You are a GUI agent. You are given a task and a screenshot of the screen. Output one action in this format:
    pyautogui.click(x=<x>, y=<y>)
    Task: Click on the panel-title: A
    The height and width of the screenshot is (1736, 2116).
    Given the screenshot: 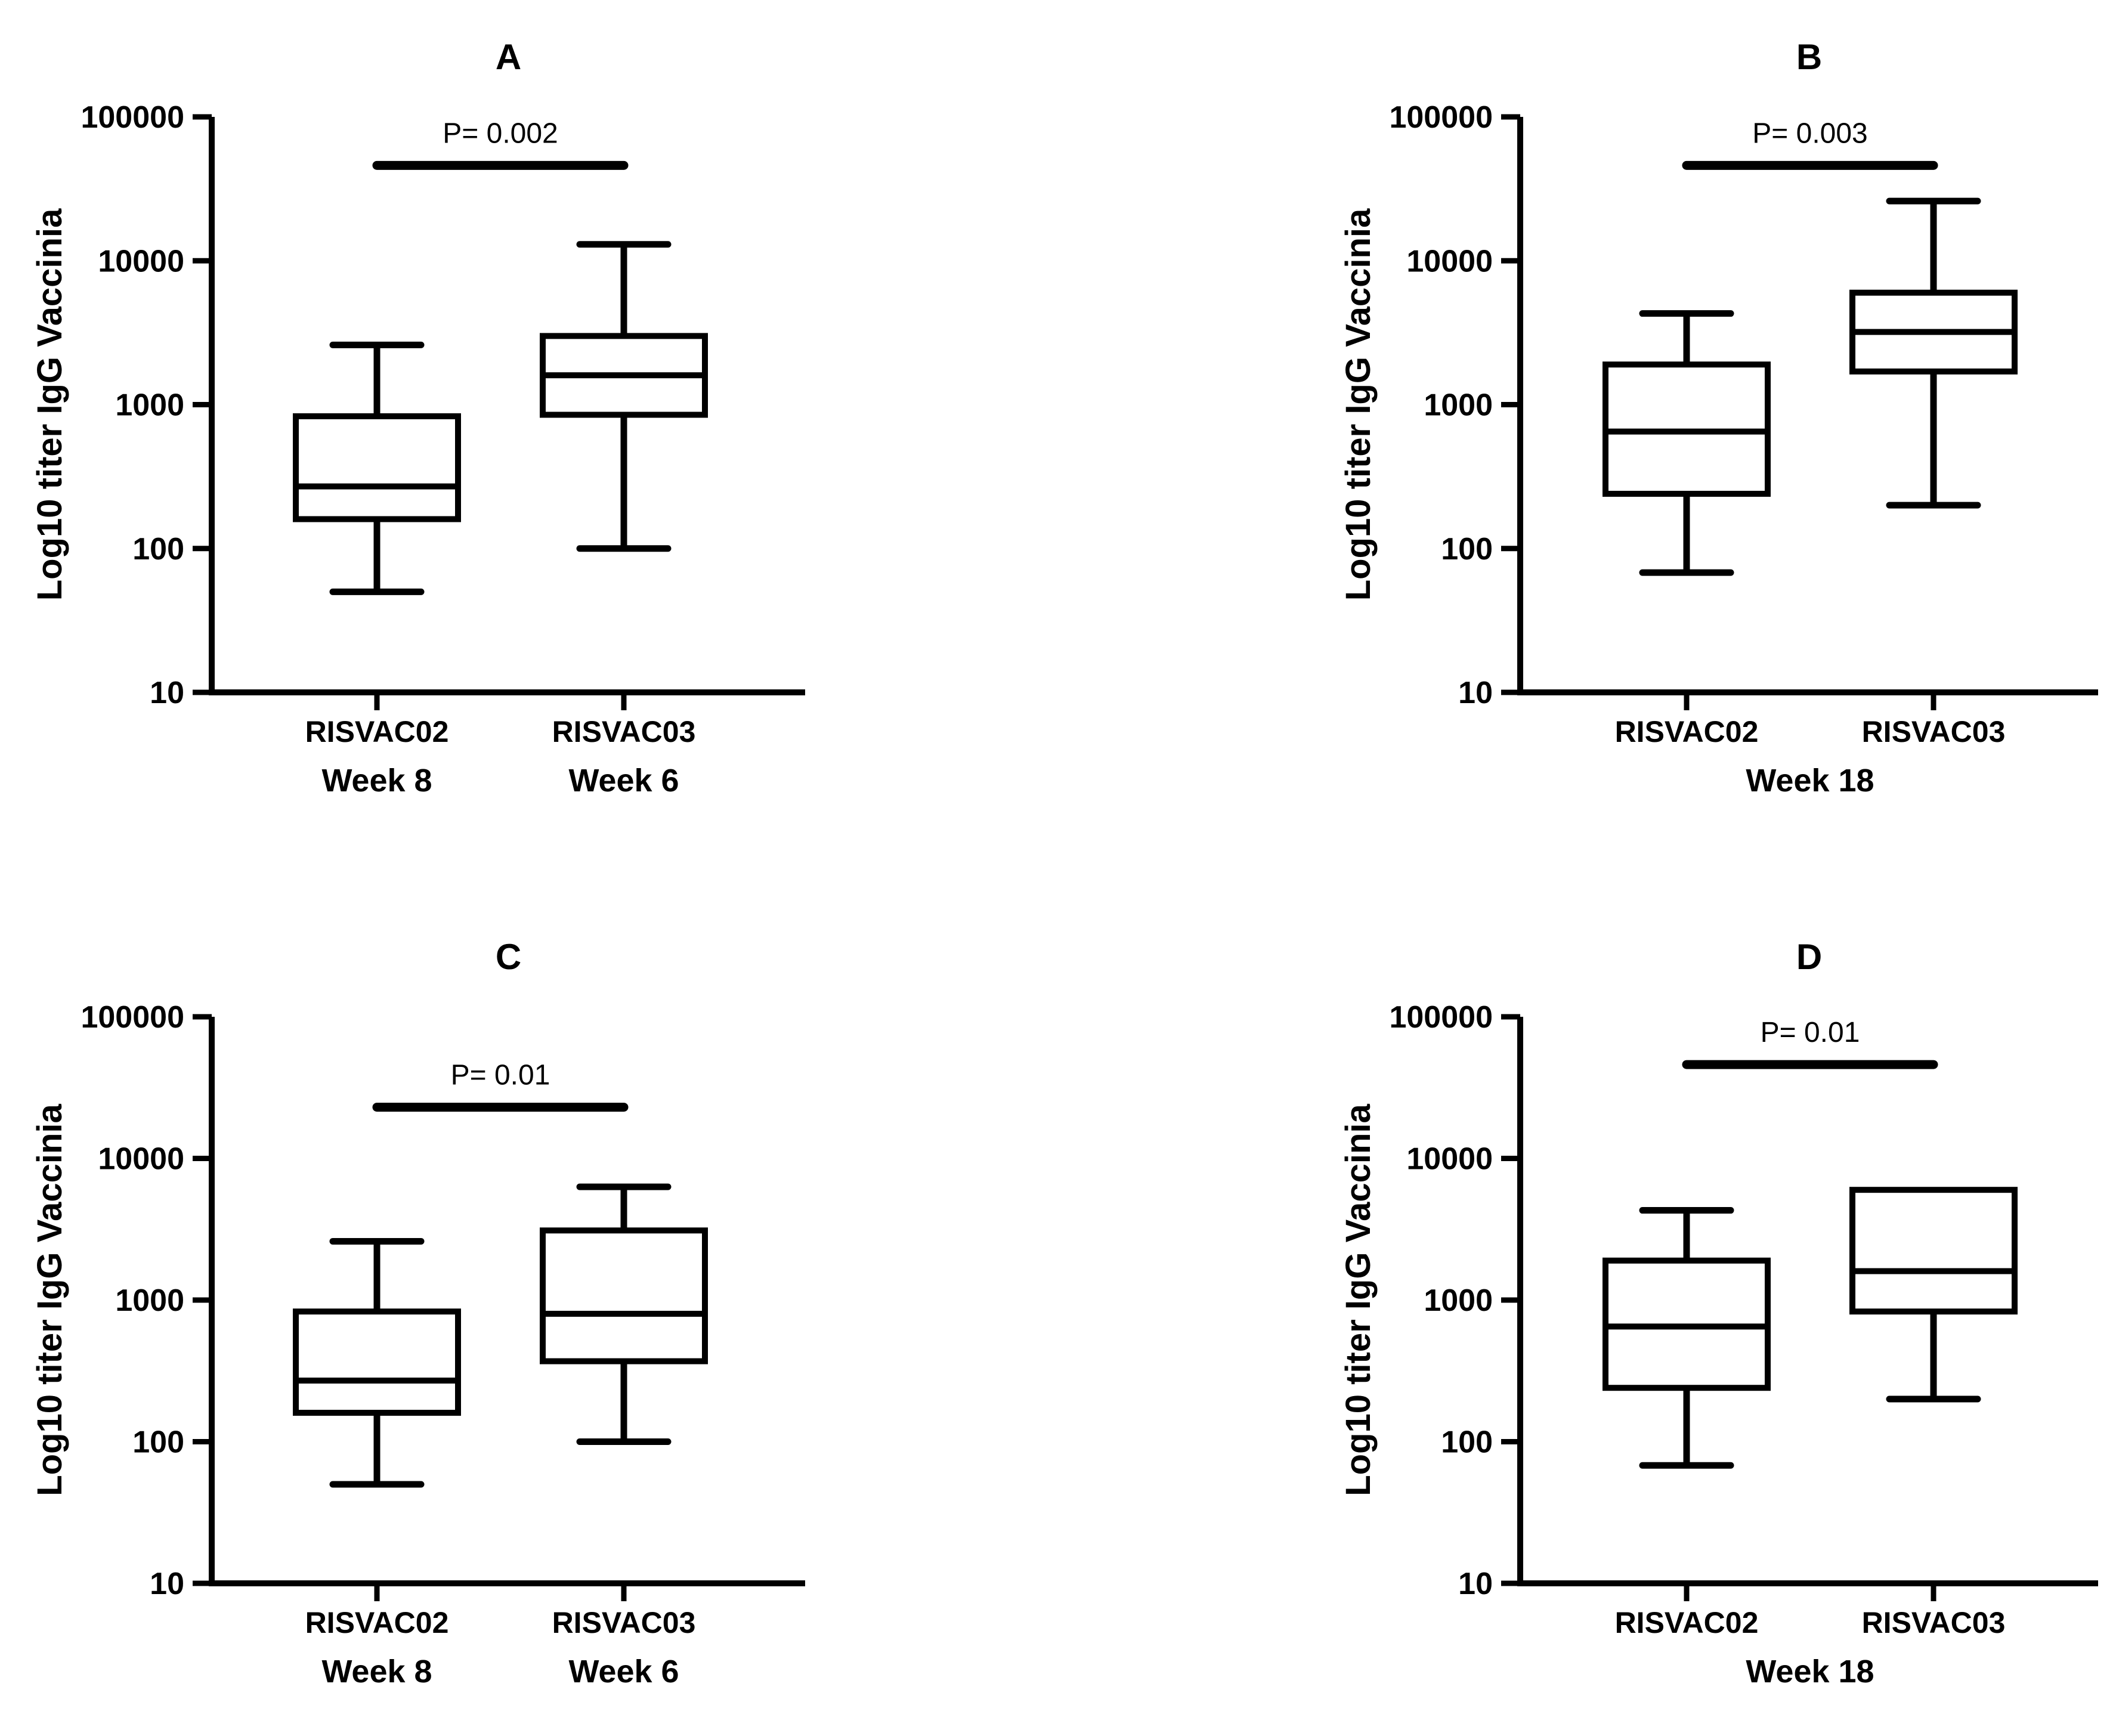 What is the action you would take?
    pyautogui.click(x=508, y=57)
    